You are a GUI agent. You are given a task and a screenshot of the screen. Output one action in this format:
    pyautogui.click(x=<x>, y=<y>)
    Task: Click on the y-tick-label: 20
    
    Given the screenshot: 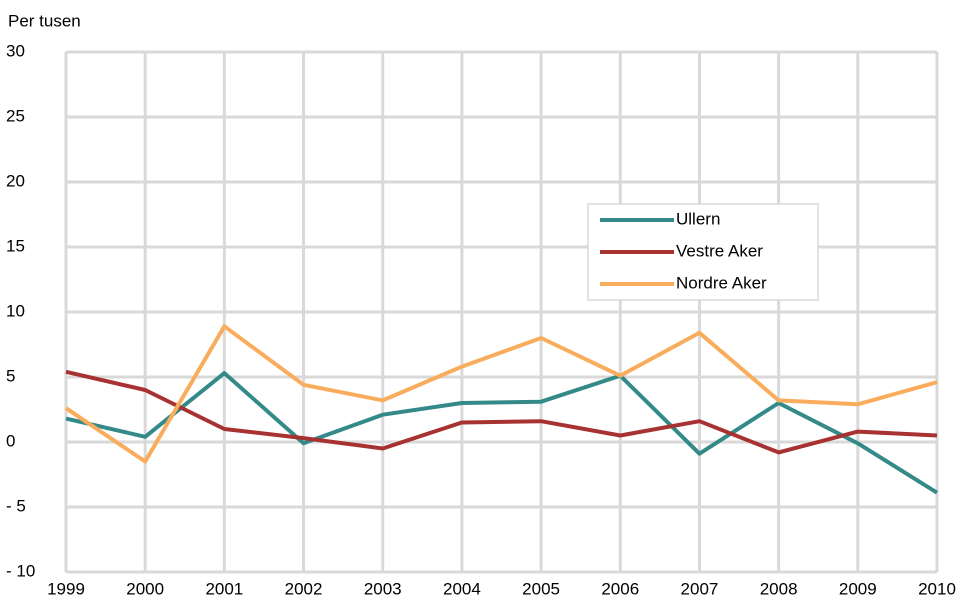 What is the action you would take?
    pyautogui.click(x=15, y=180)
    